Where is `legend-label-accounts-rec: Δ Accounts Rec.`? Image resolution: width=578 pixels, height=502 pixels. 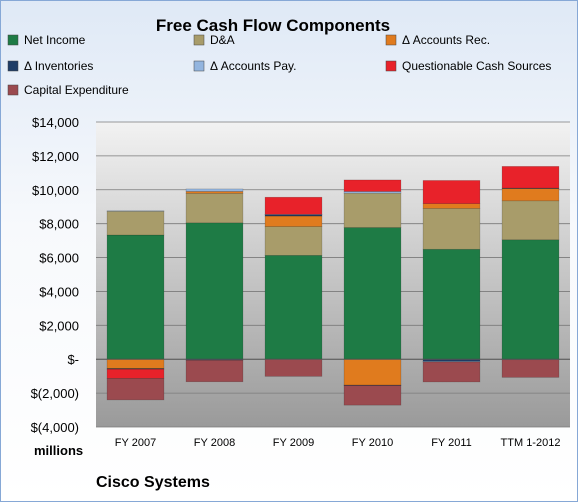
legend-label-accounts-rec: Δ Accounts Rec. is located at coordinates (446, 40).